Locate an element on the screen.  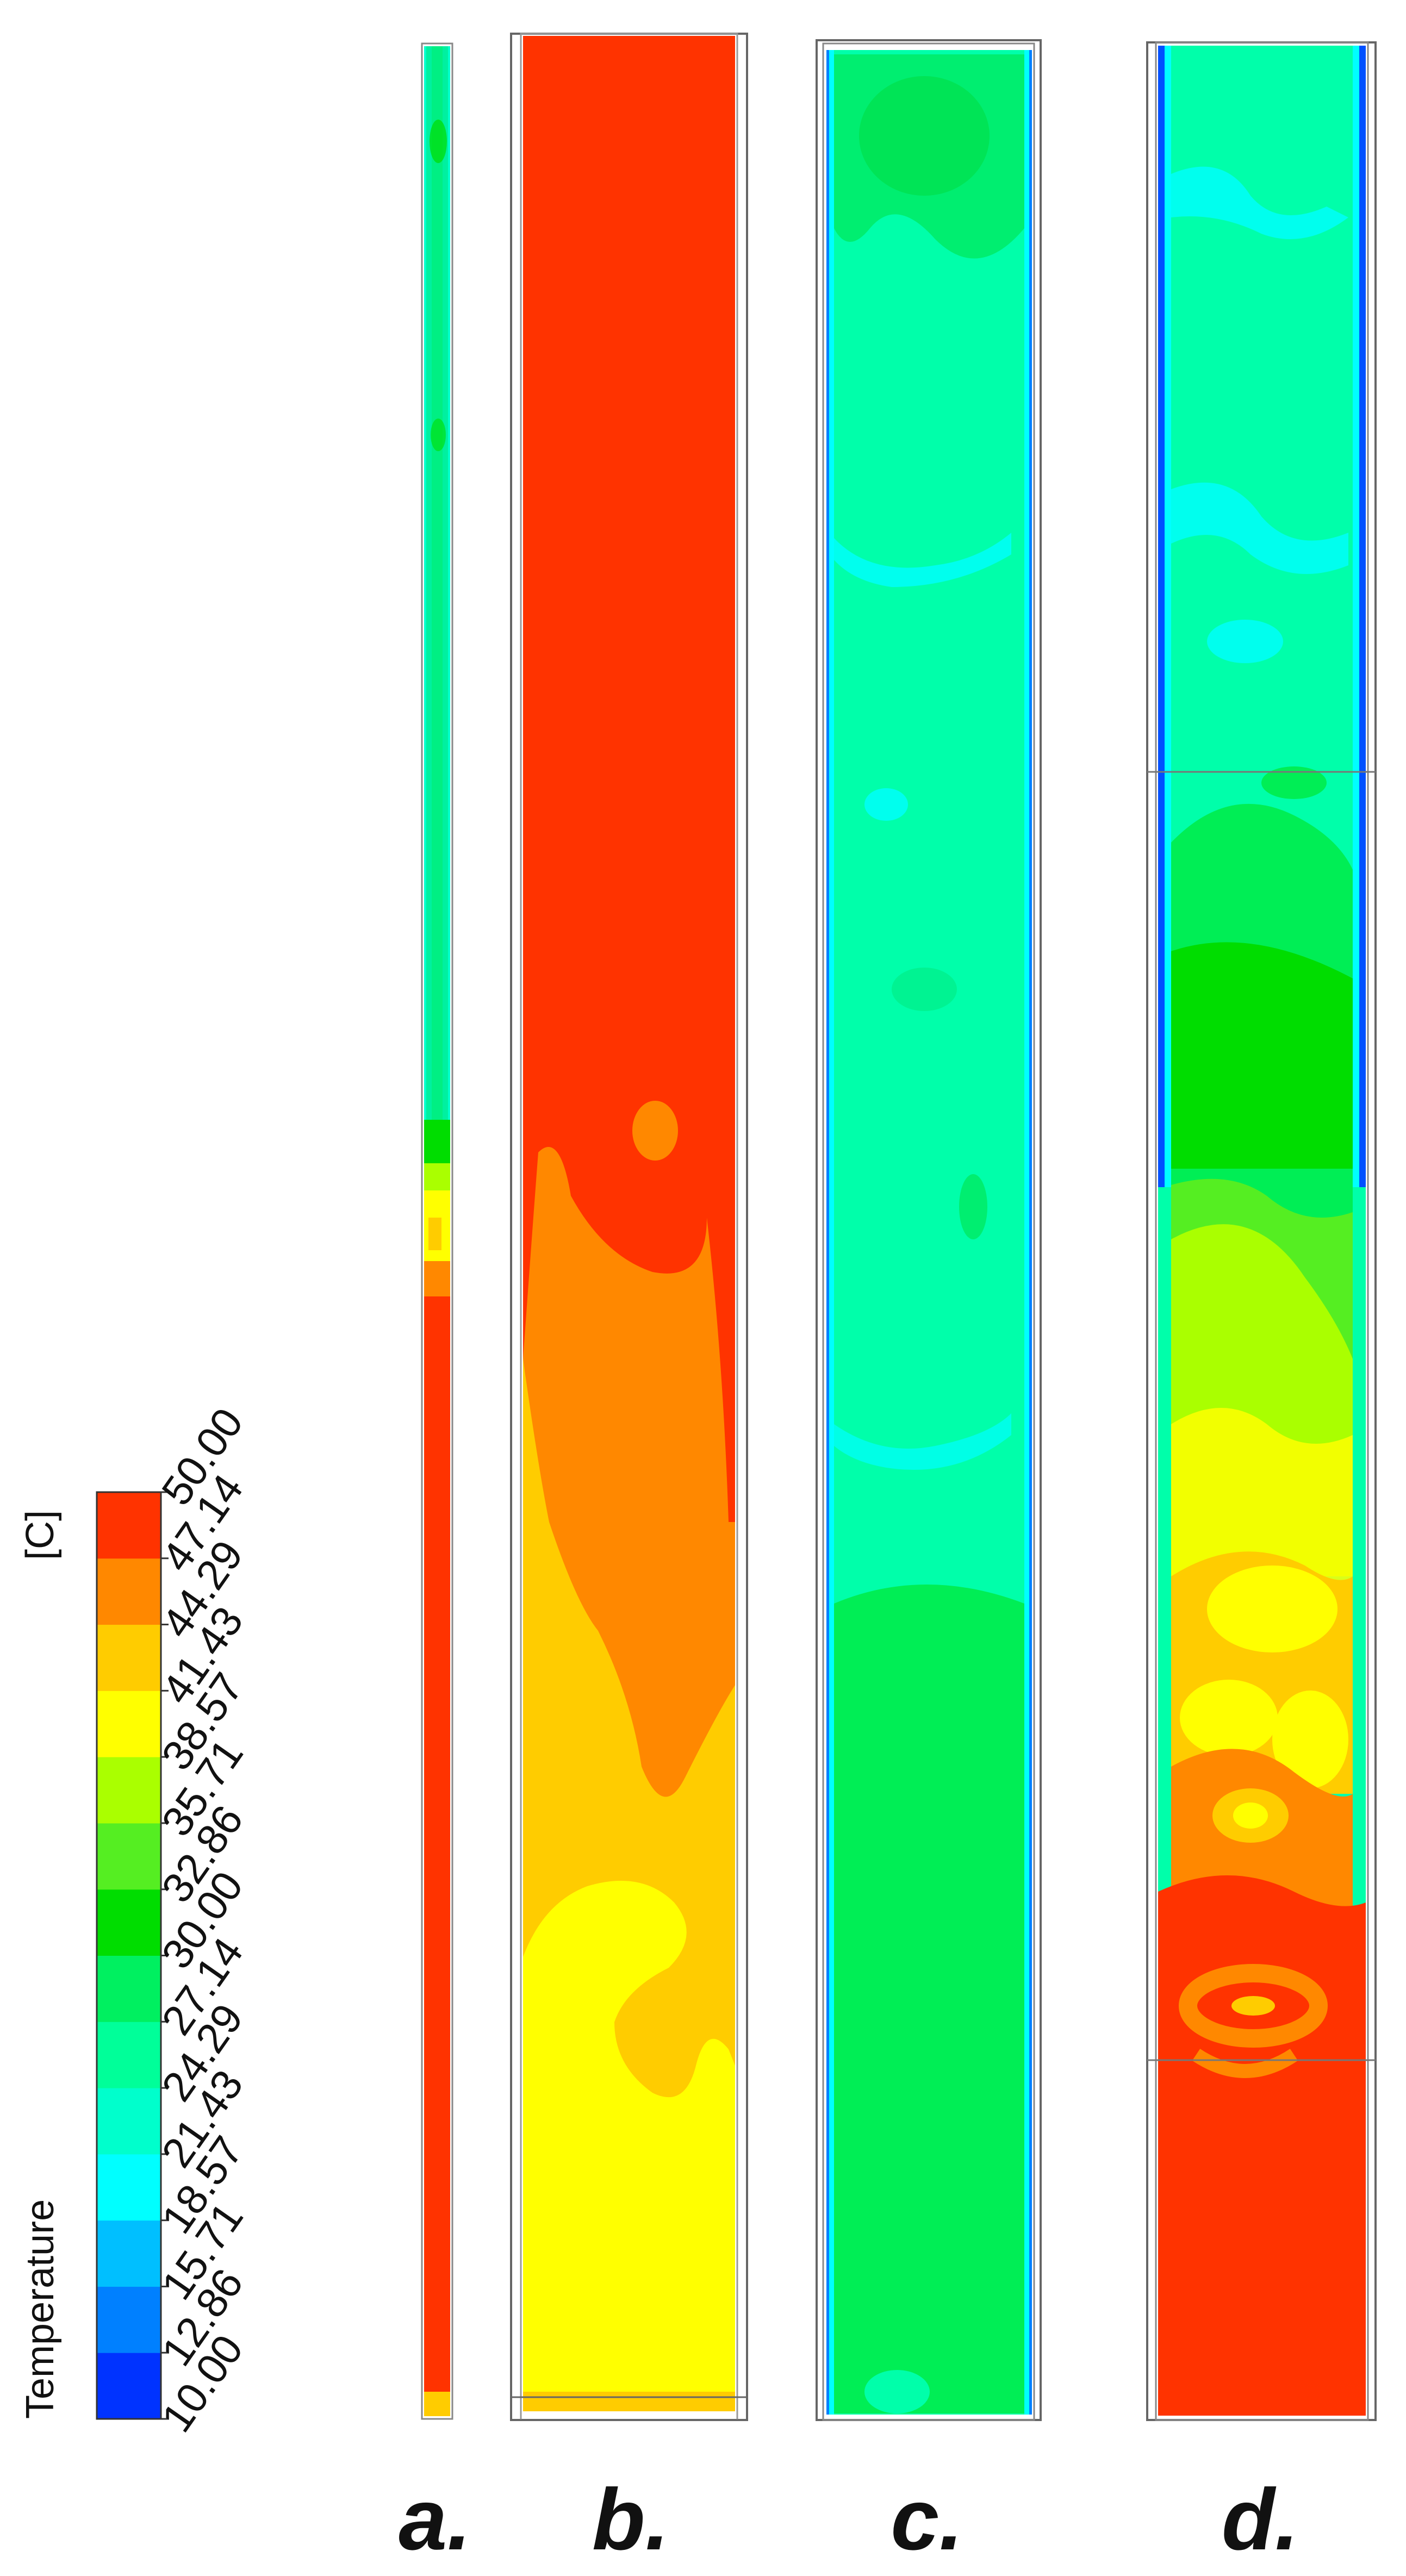
legend-unit: [C] is located at coordinates (40, 1535).